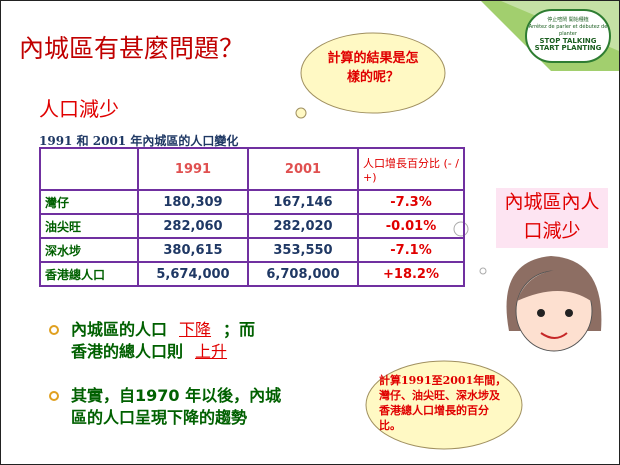 Image resolution: width=620 pixels, height=465 pixels. What do you see at coordinates (568, 20) in the screenshot?
I see `logo-text: 停止喧鬧 開始種植` at bounding box center [568, 20].